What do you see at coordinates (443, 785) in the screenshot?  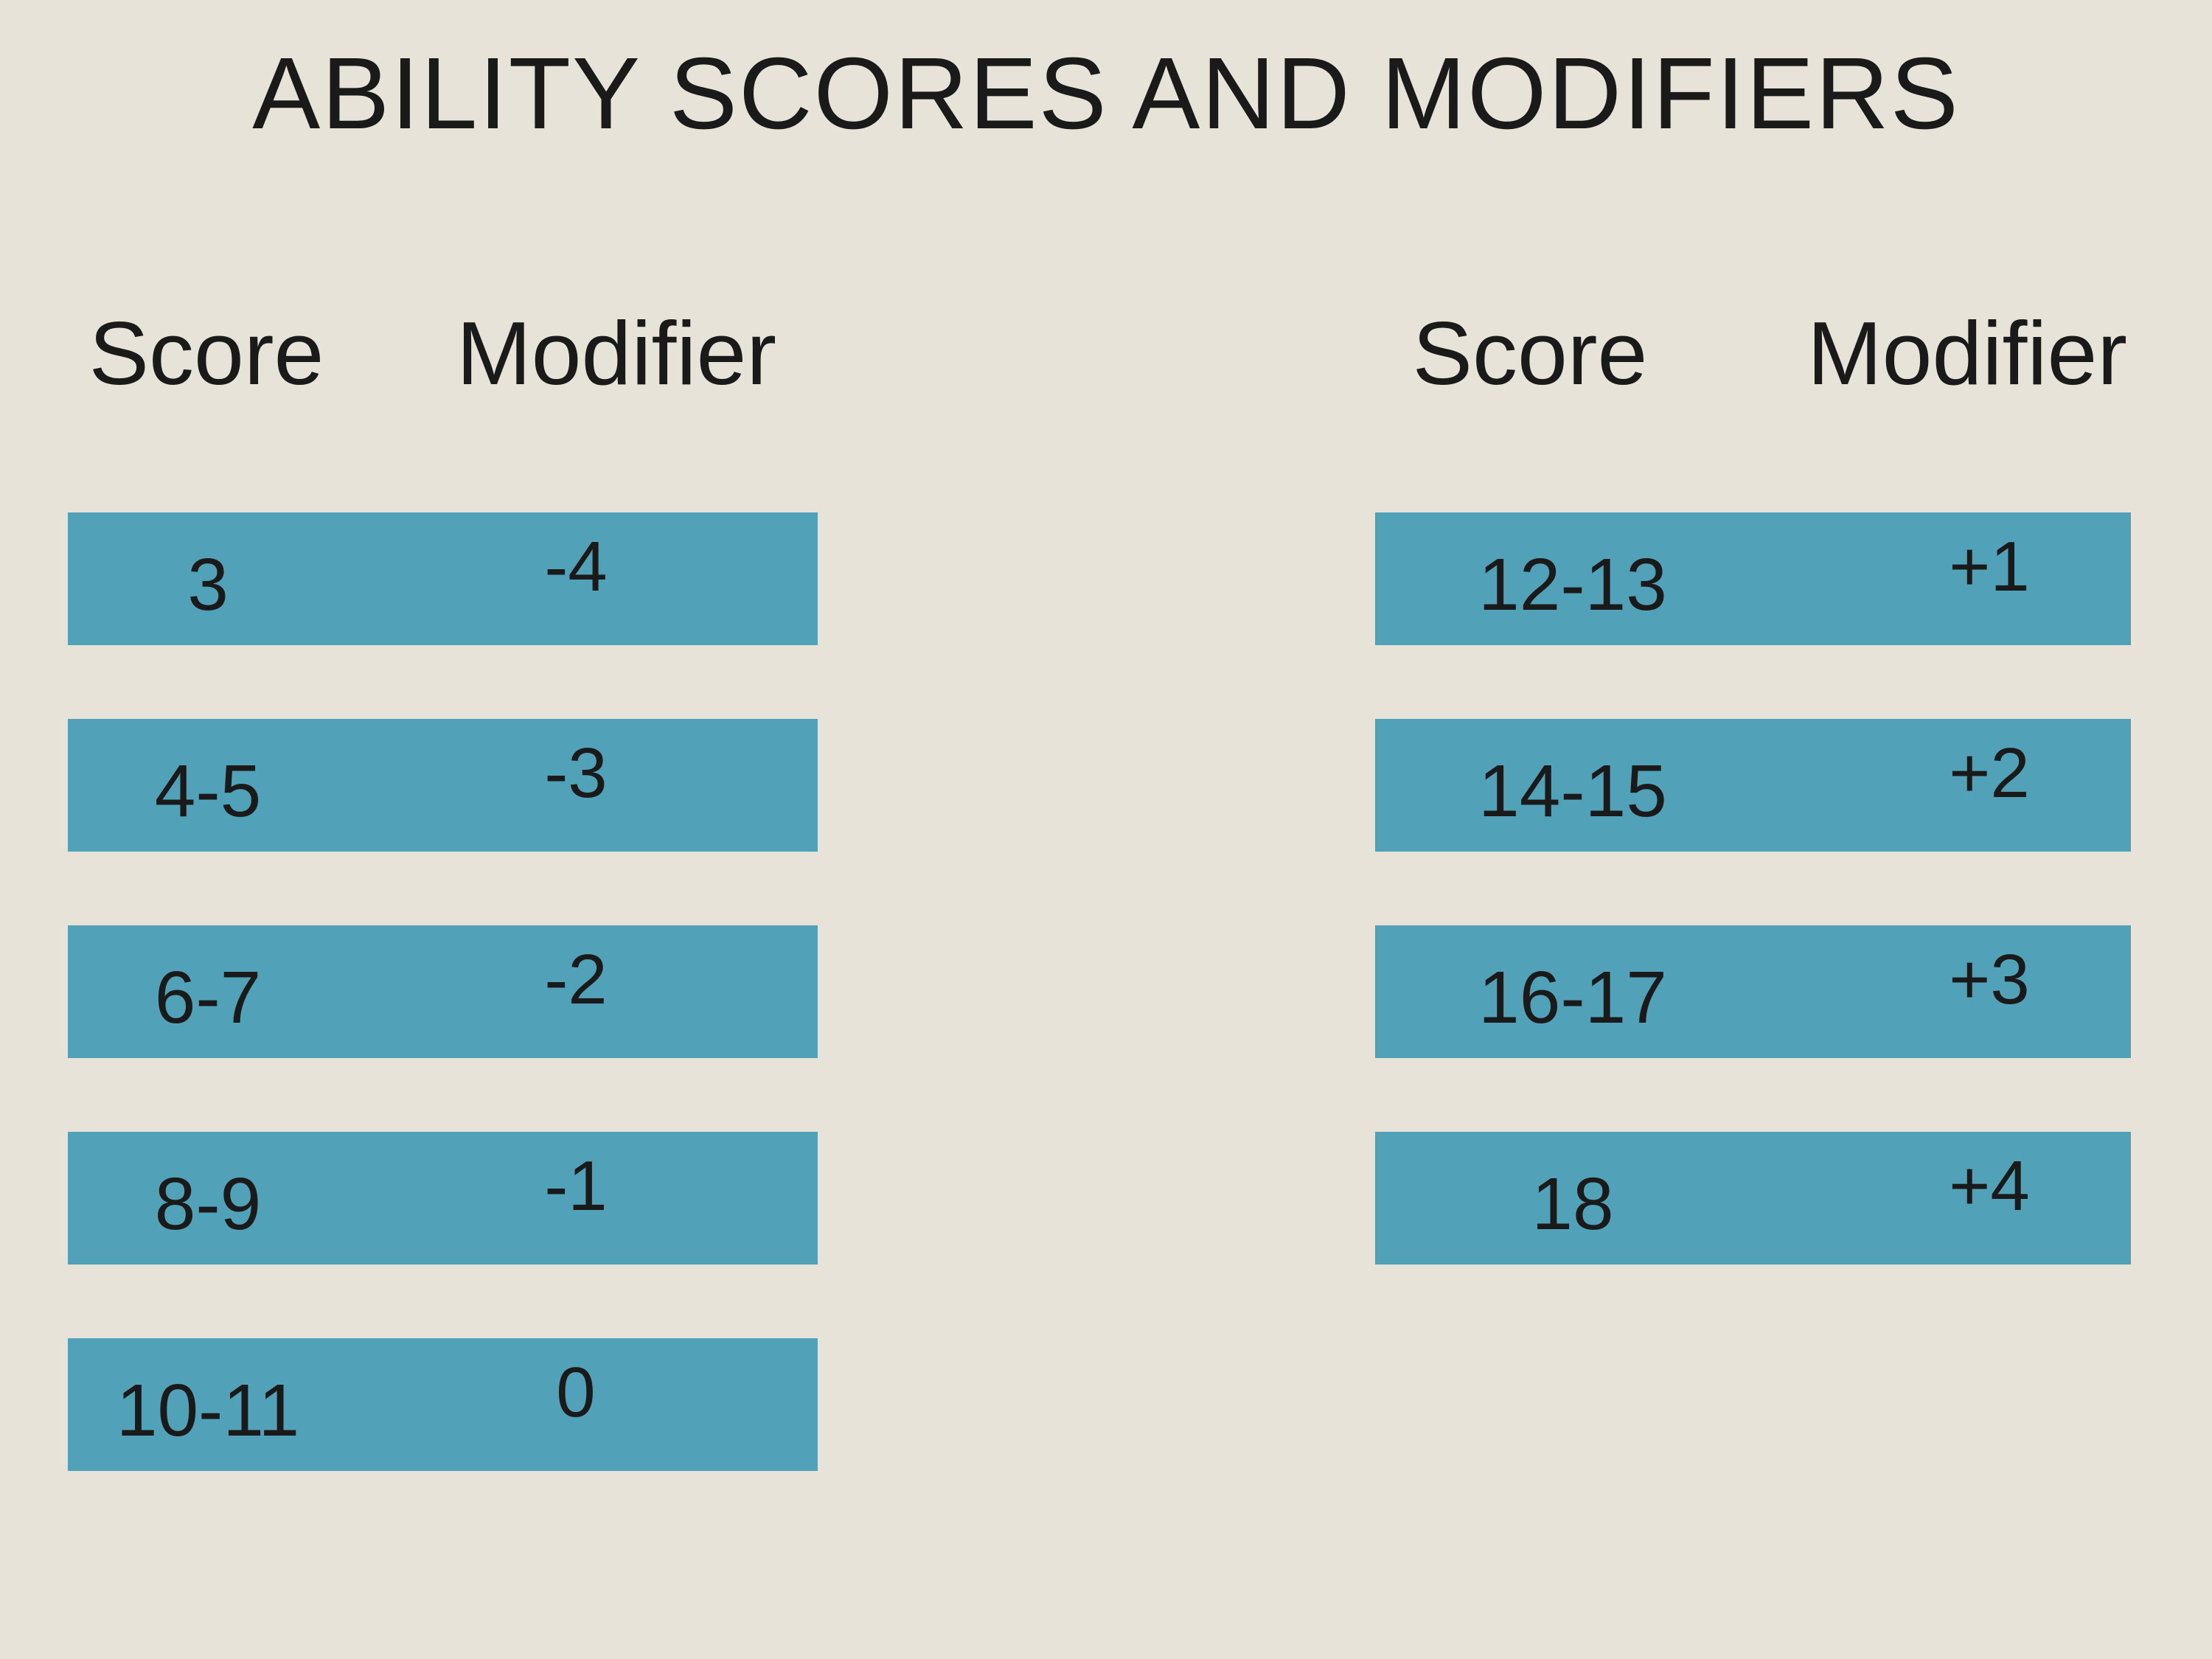 I see `table-row: 4-5 -3` at bounding box center [443, 785].